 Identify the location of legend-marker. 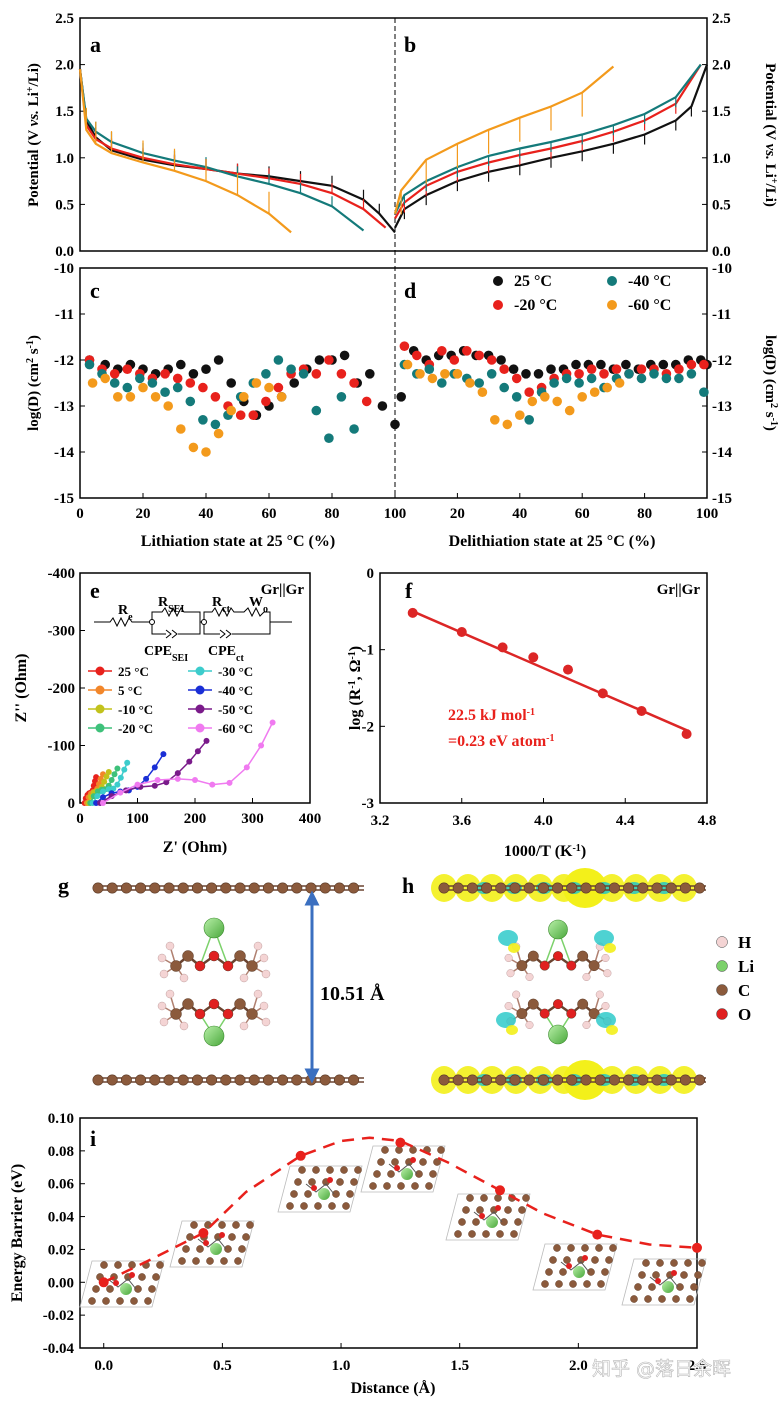
(200, 728).